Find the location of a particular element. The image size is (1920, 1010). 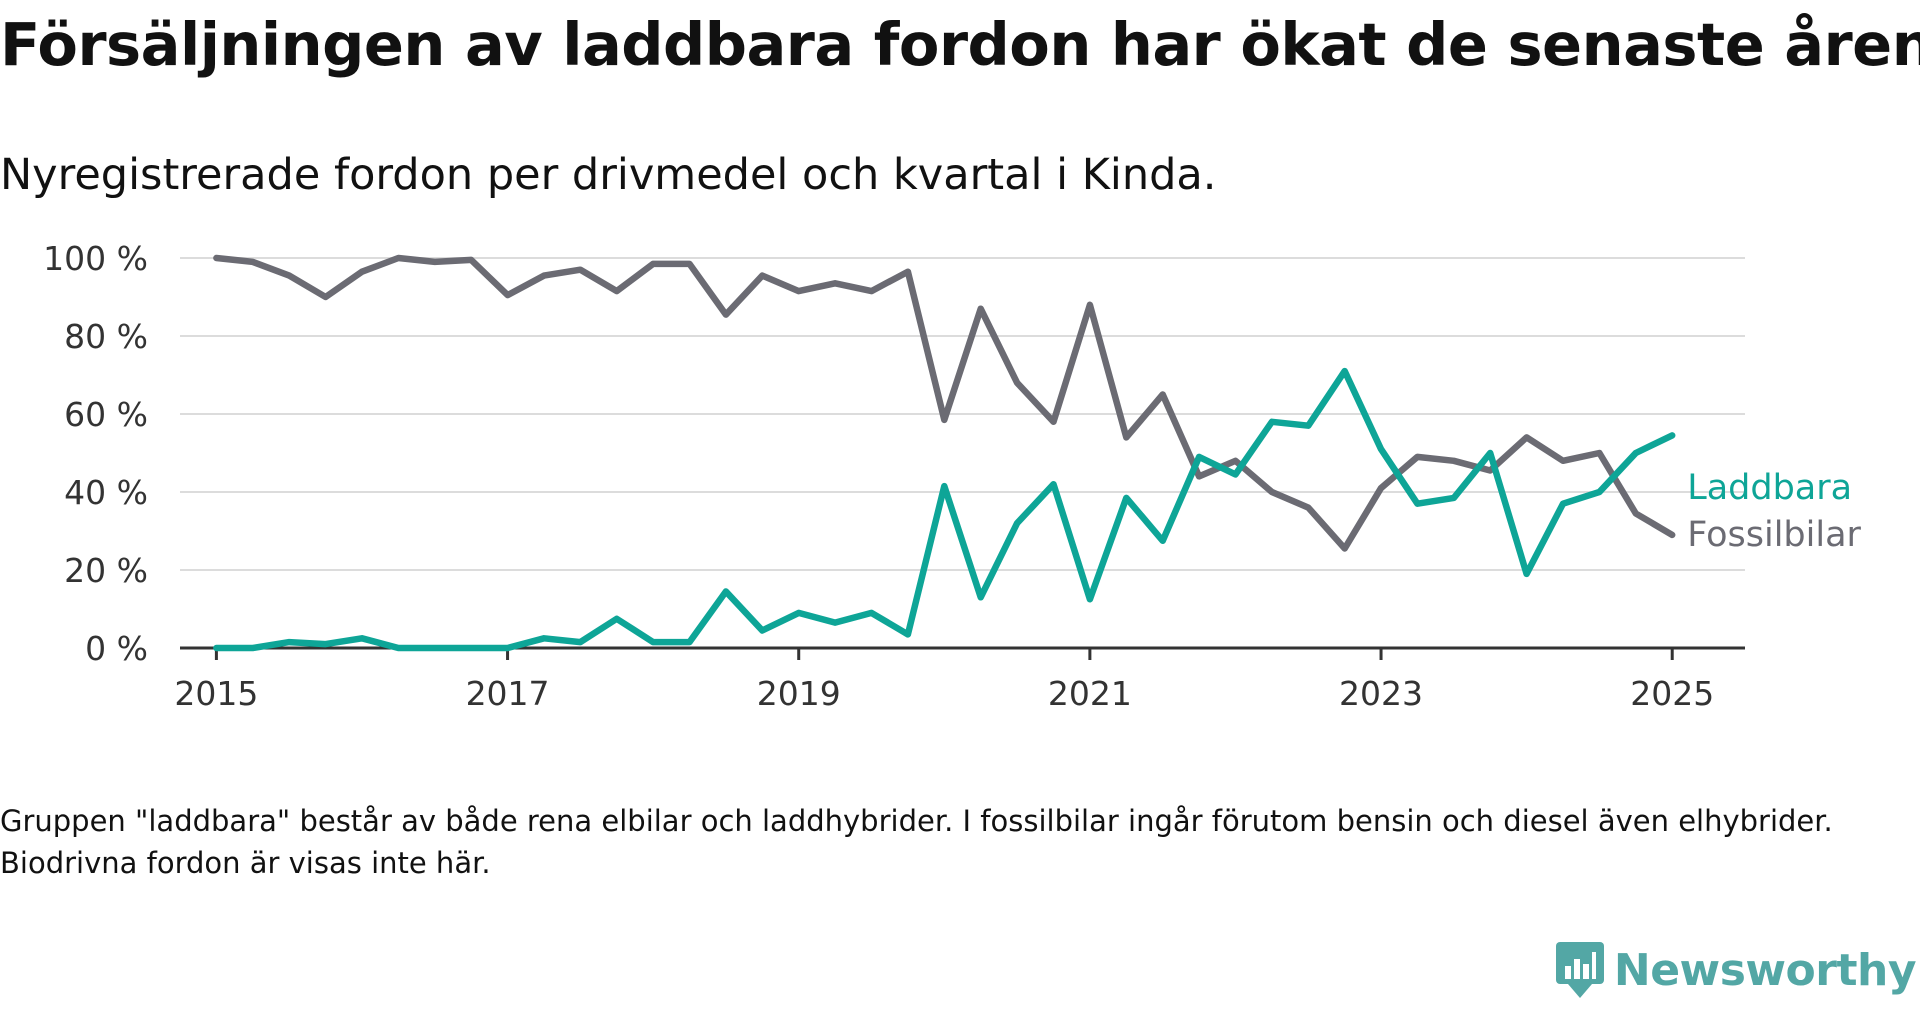

brand-logo: Newsworthy is located at coordinates (1736, 970).